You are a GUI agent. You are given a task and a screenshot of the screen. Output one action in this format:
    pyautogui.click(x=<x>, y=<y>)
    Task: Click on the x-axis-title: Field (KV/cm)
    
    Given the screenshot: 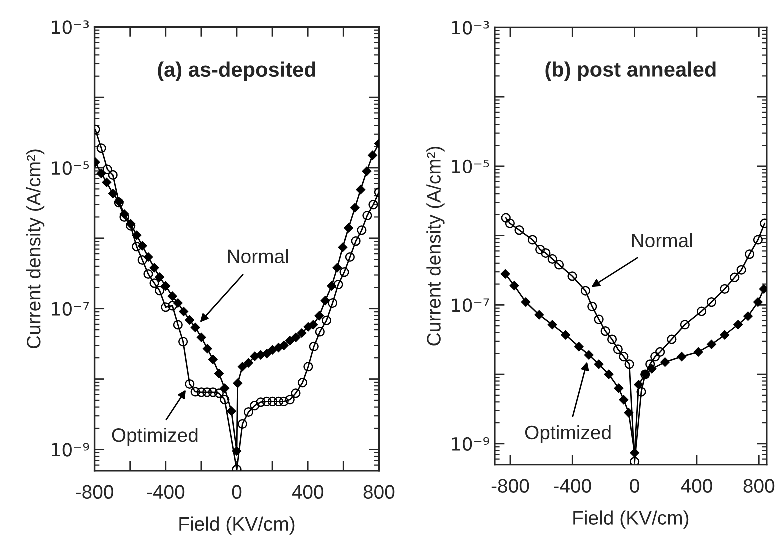 What is the action you would take?
    pyautogui.click(x=631, y=519)
    